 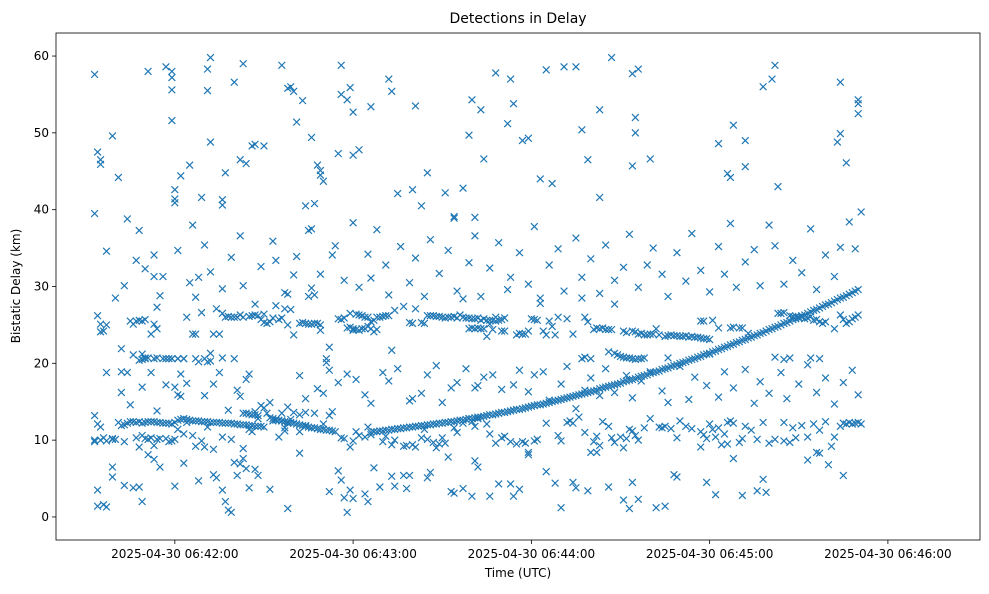 What do you see at coordinates (517, 573) in the screenshot?
I see `x-axis-label: Time (UTC)` at bounding box center [517, 573].